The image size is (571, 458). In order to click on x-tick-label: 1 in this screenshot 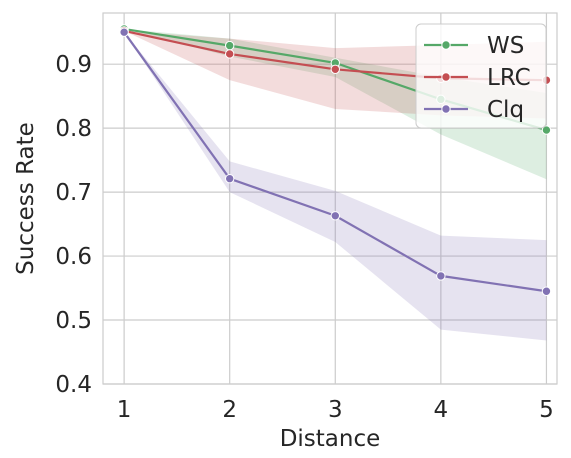, I will do `click(124, 410)`.